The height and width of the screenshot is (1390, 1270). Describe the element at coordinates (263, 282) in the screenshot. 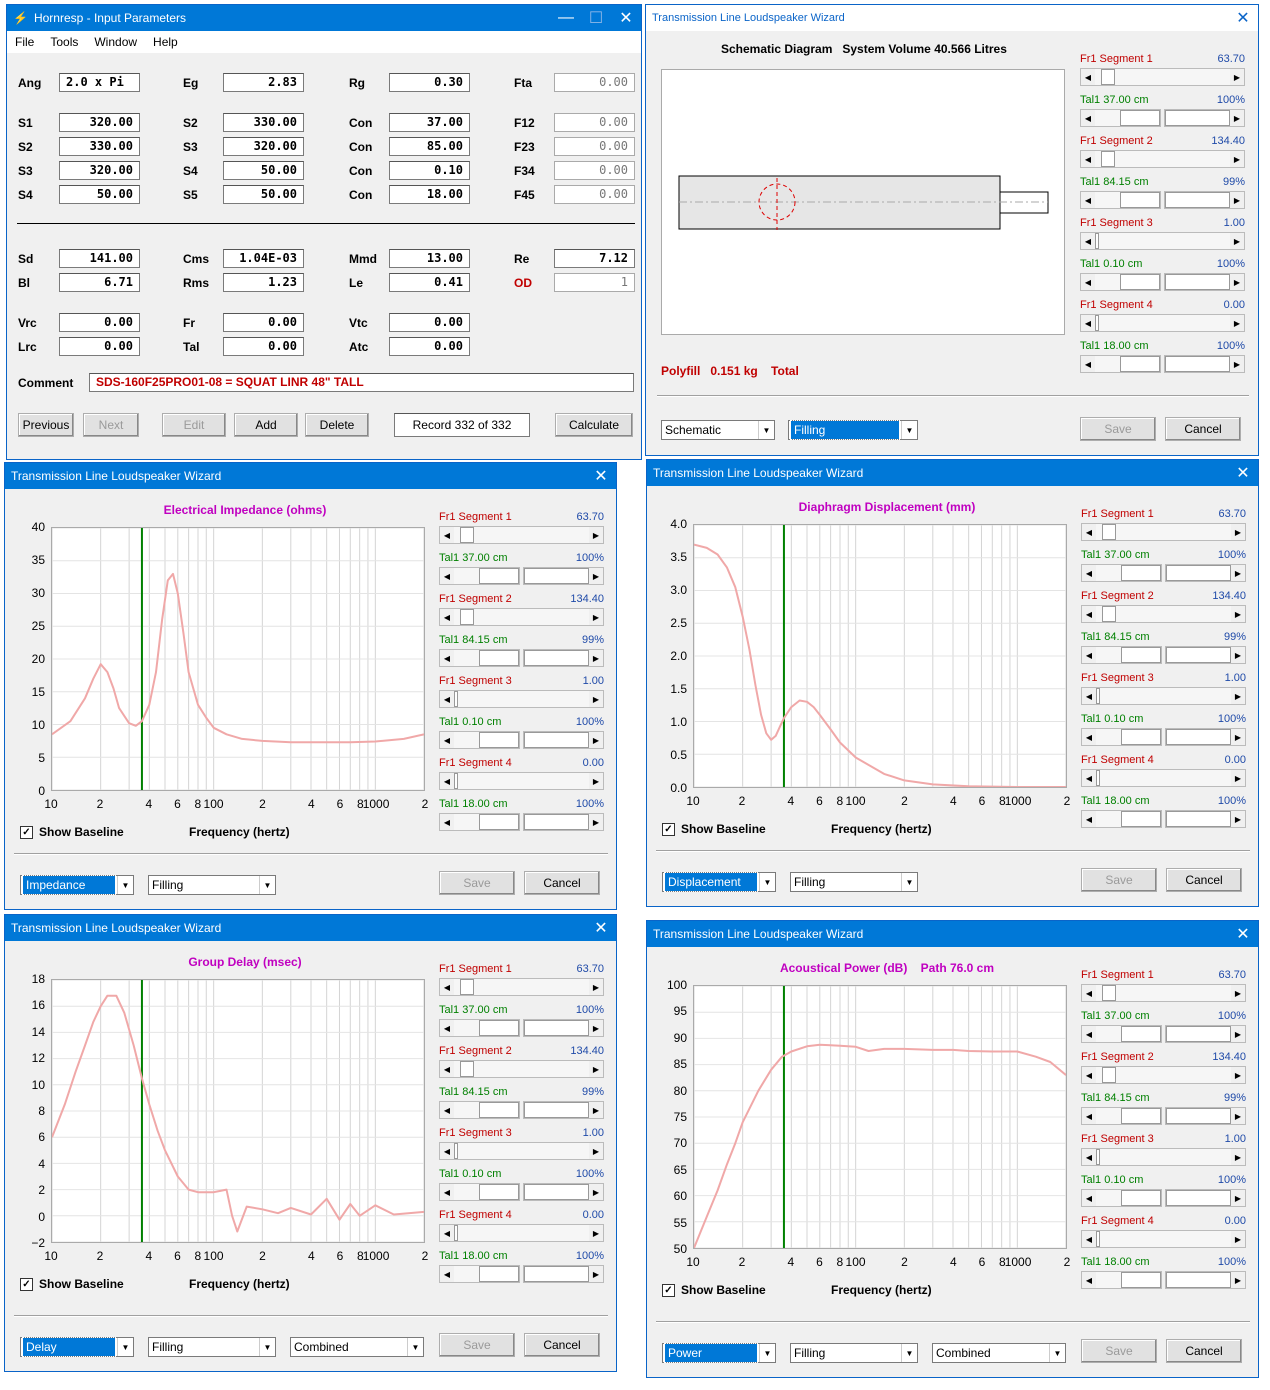

I see `param-field-rms: 1.23` at that location.